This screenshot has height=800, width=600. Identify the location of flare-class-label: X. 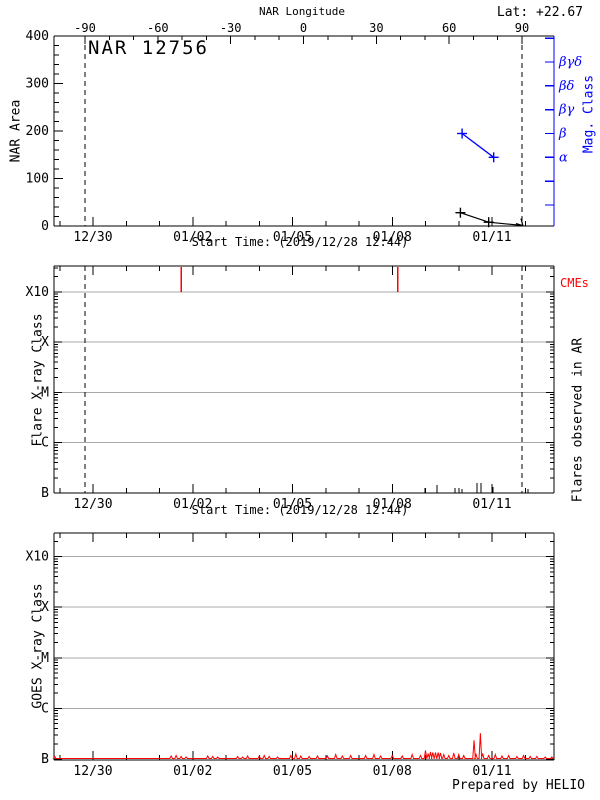
(45, 342).